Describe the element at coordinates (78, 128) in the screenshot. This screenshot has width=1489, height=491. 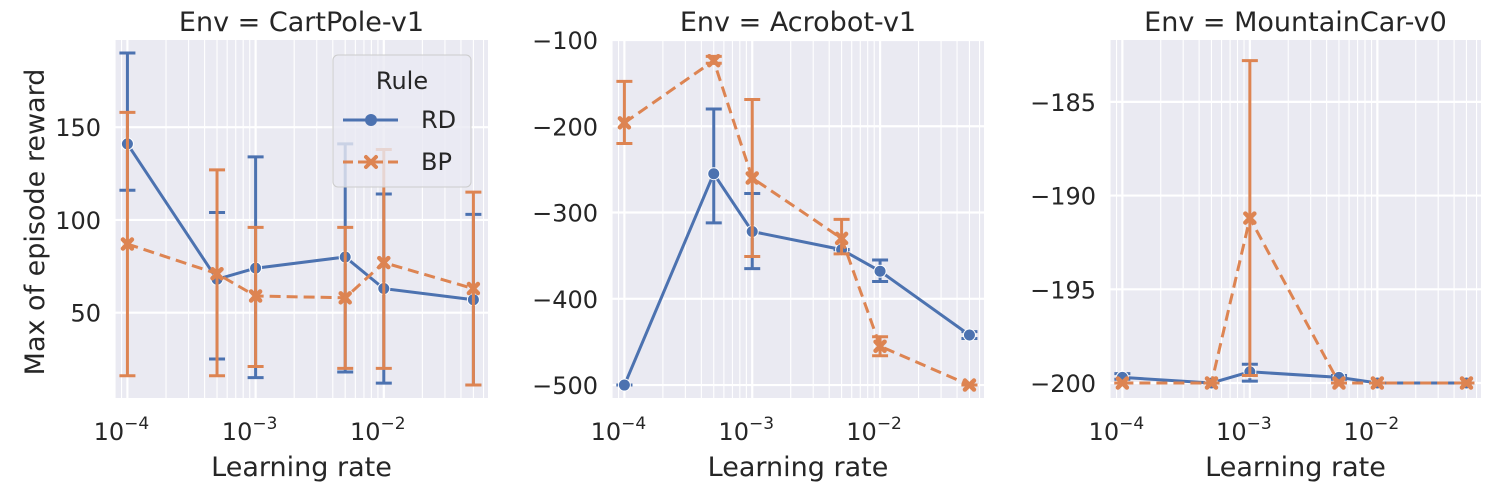
I see `y-tick-label: 150` at that location.